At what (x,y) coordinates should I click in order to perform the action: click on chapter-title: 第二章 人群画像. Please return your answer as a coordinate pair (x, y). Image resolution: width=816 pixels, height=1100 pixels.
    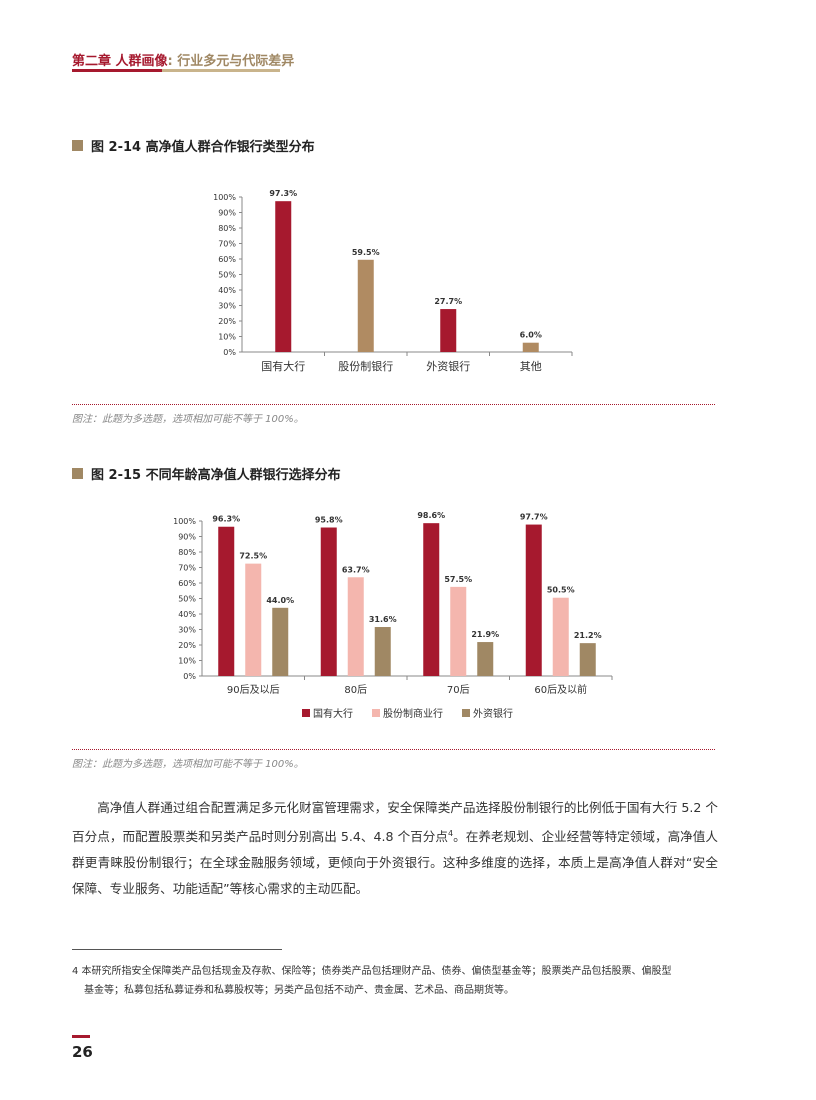
    Looking at the image, I should click on (120, 61).